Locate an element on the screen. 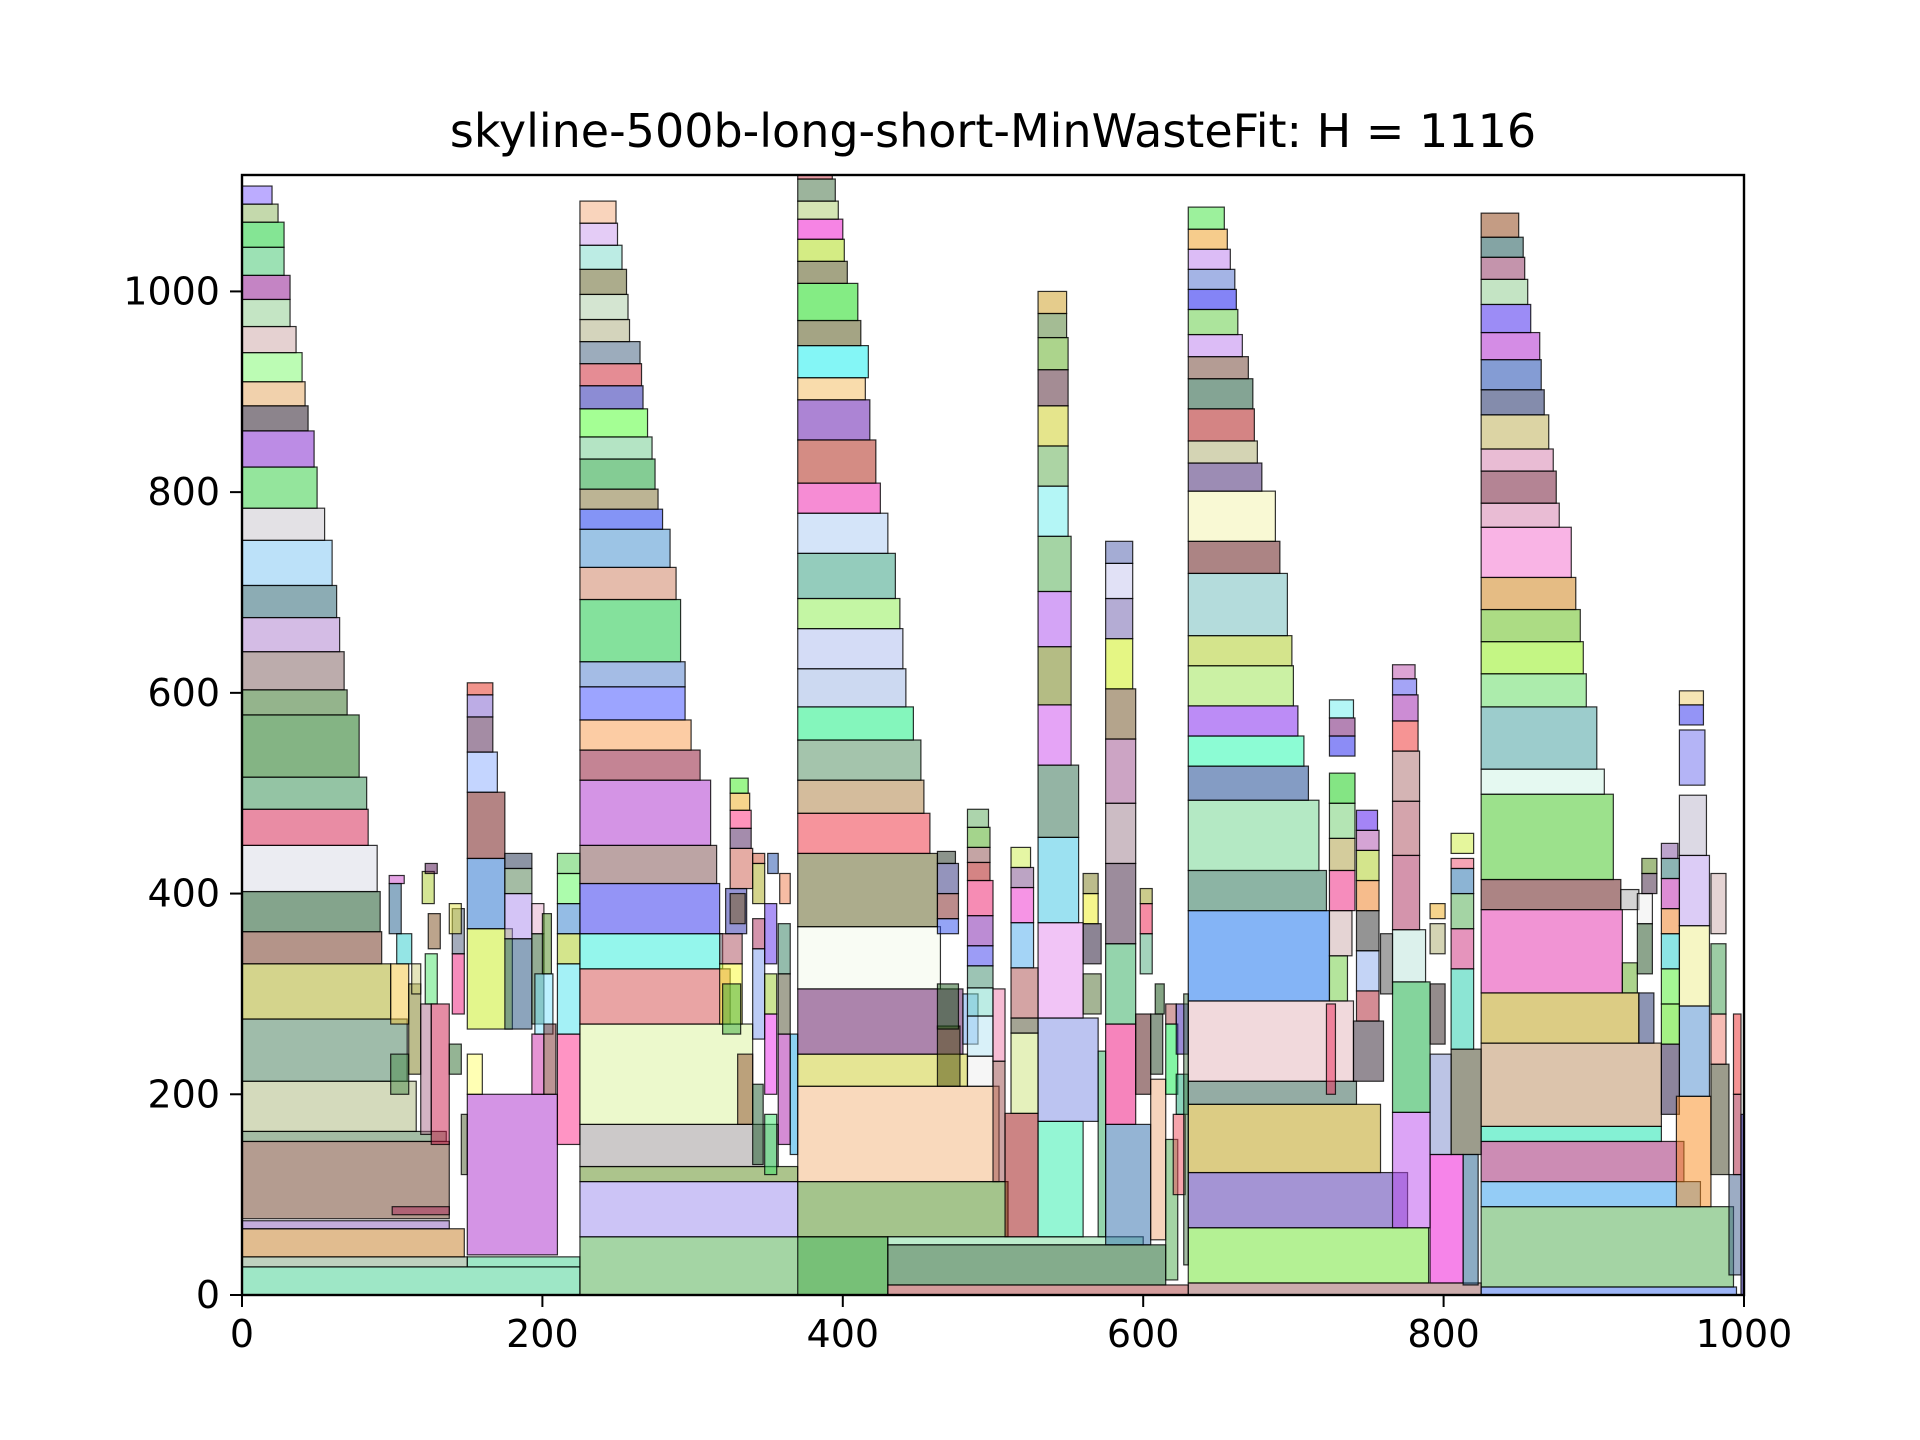 The width and height of the screenshot is (1920, 1440). y-tick-label: 400 is located at coordinates (183, 894).